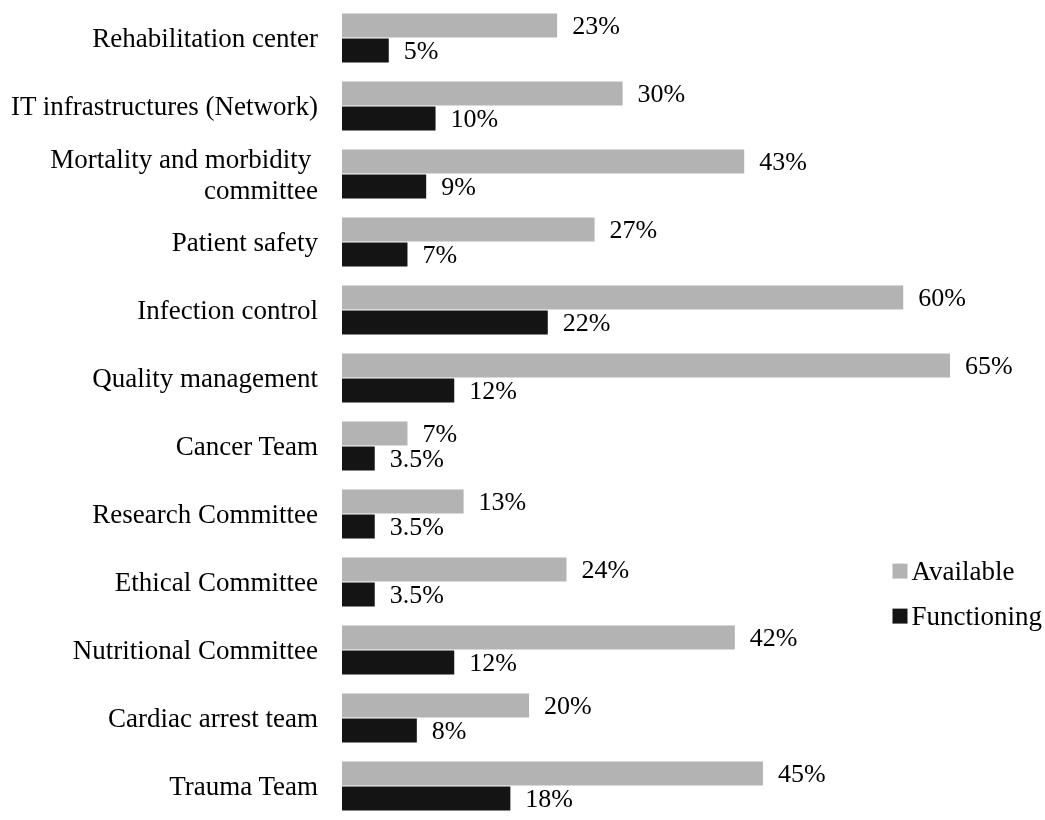  Describe the element at coordinates (246, 446) in the screenshot. I see `y-tick-label: Cancer Team` at that location.